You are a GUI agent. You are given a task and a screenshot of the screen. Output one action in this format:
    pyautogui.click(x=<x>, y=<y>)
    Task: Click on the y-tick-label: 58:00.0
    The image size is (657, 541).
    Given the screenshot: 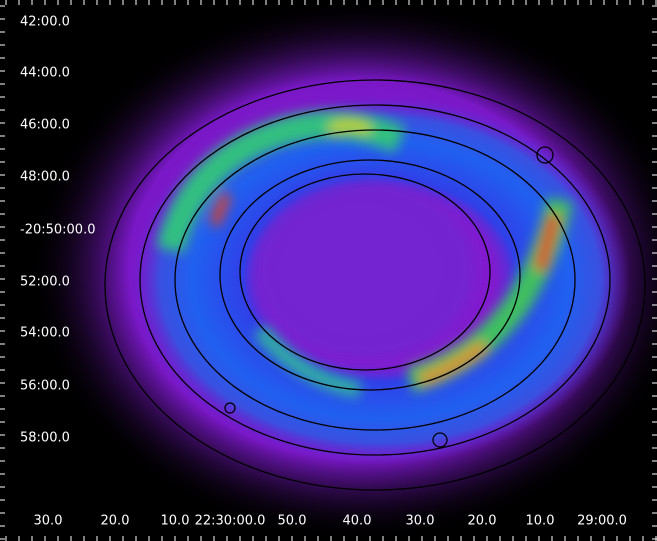 What is the action you would take?
    pyautogui.click(x=45, y=438)
    